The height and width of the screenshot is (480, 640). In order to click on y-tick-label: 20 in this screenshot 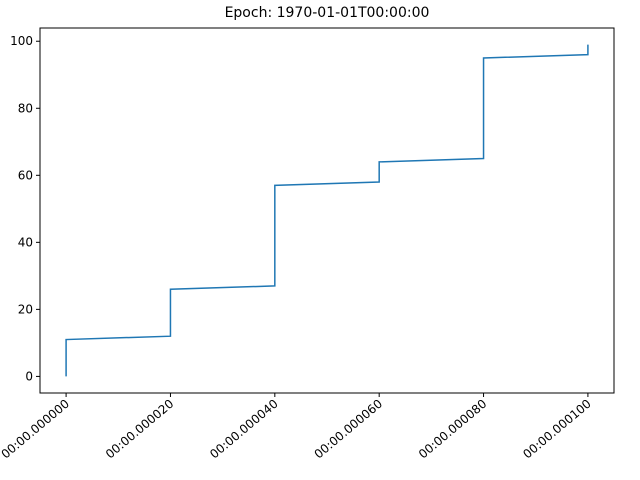, I will do `click(25, 309)`.